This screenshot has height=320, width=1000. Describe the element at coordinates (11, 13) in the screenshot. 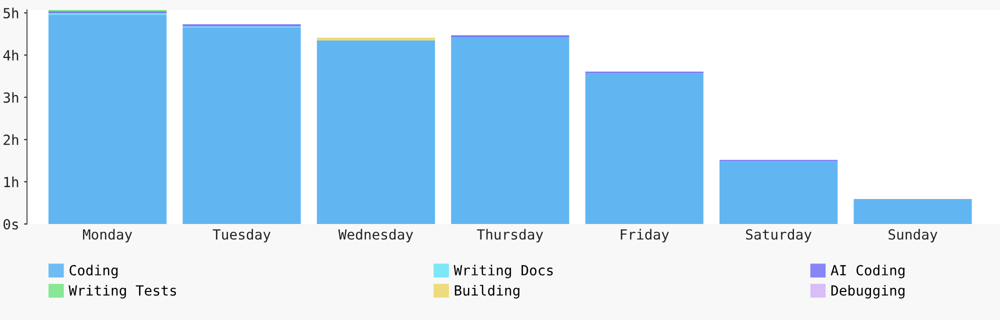

I see `y-tick-label: 5h` at that location.